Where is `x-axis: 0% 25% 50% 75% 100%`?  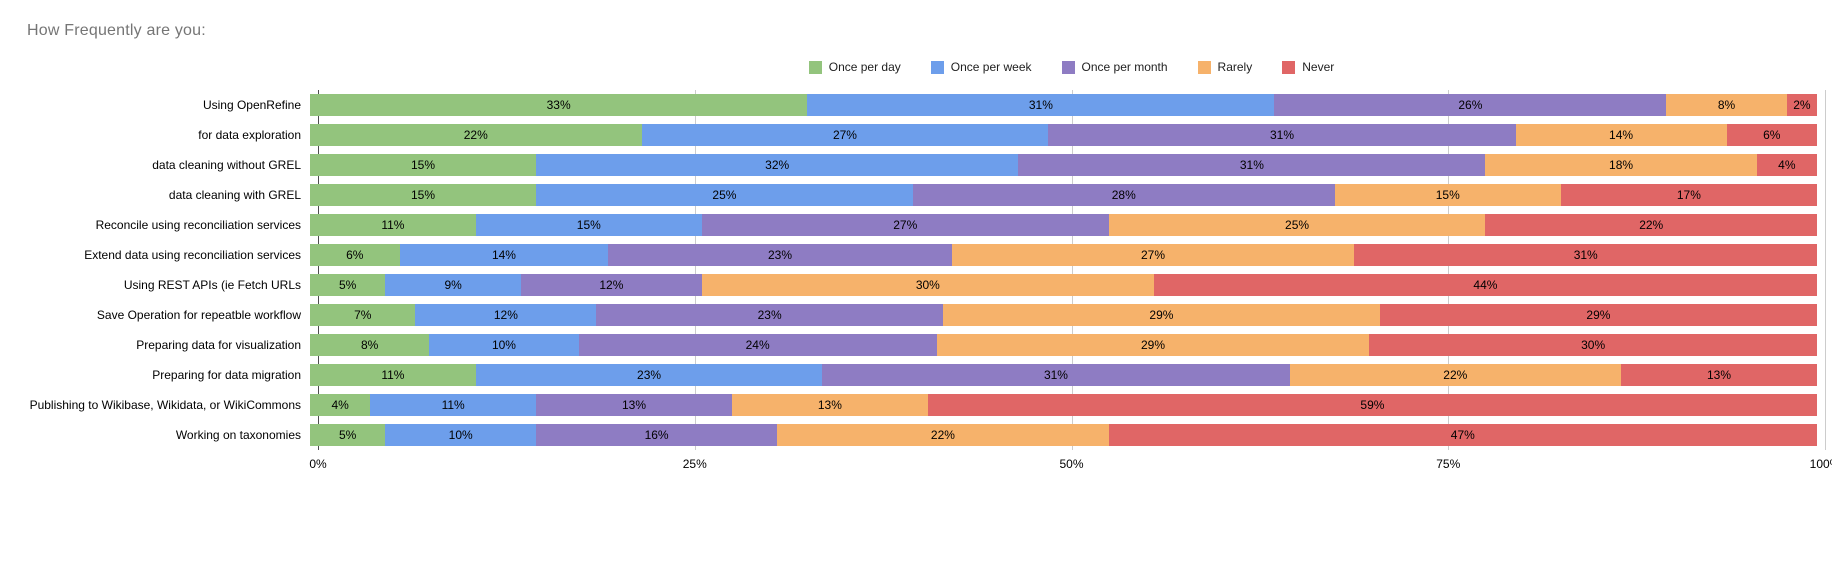 x-axis: 0% 25% 50% 75% 100% is located at coordinates (1070, 465).